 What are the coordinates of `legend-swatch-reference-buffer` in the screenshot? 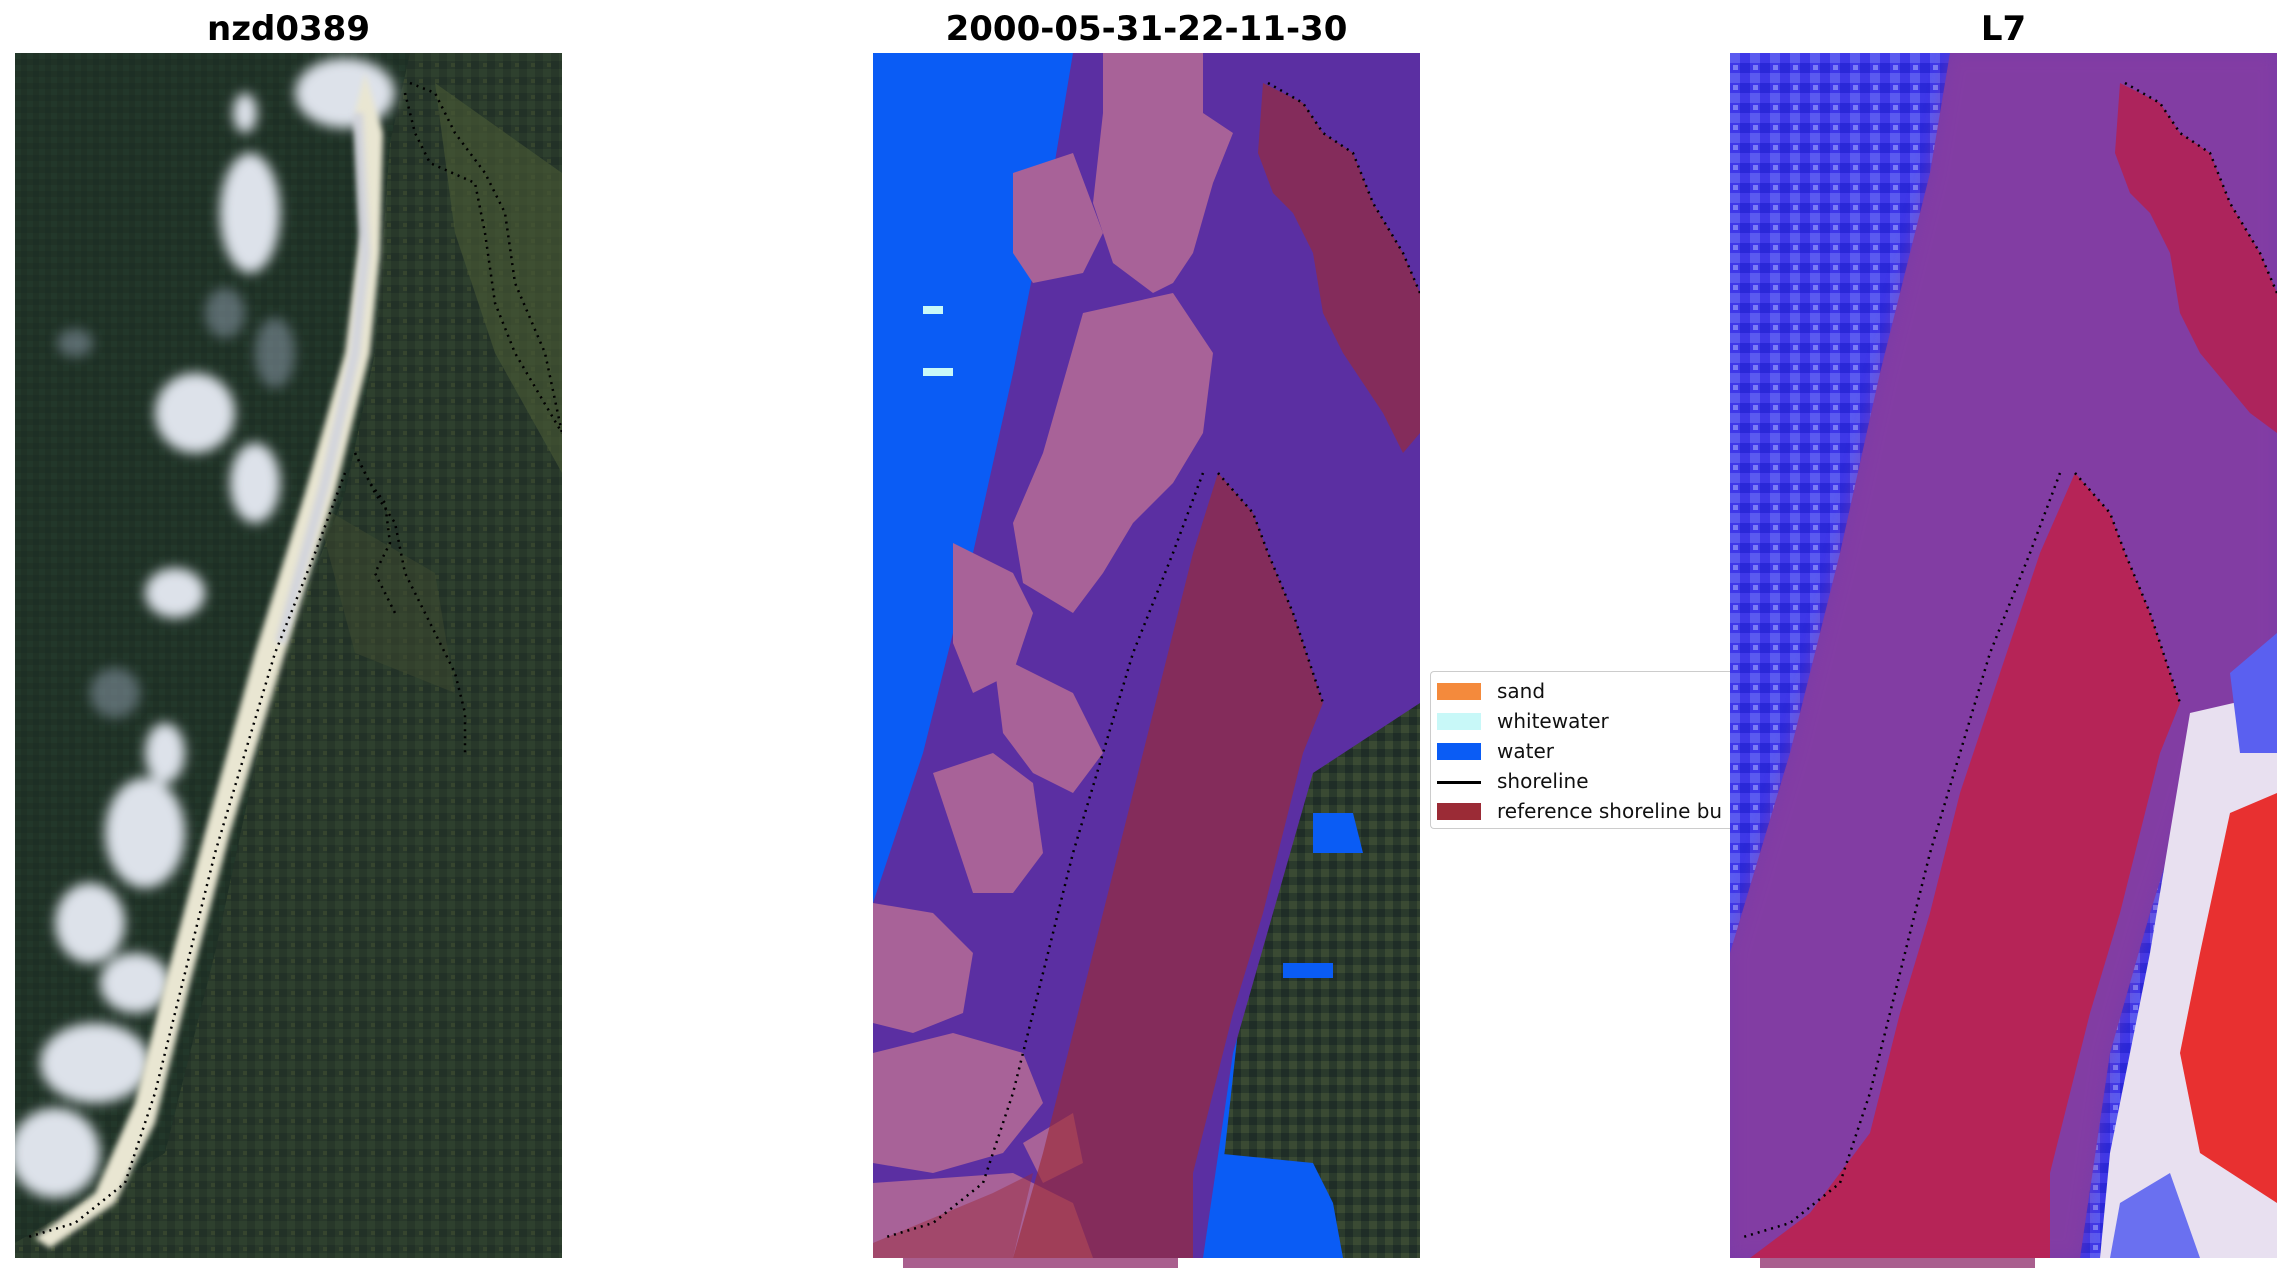 It's located at (1459, 811).